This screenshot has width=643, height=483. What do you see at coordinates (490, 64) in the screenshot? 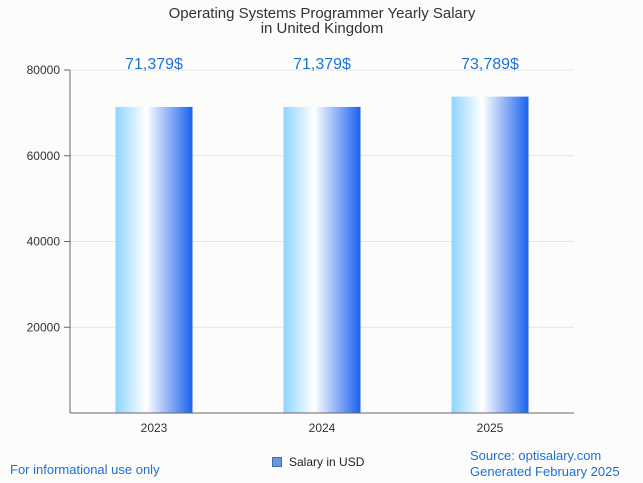
I see `data-label: 73,789$` at bounding box center [490, 64].